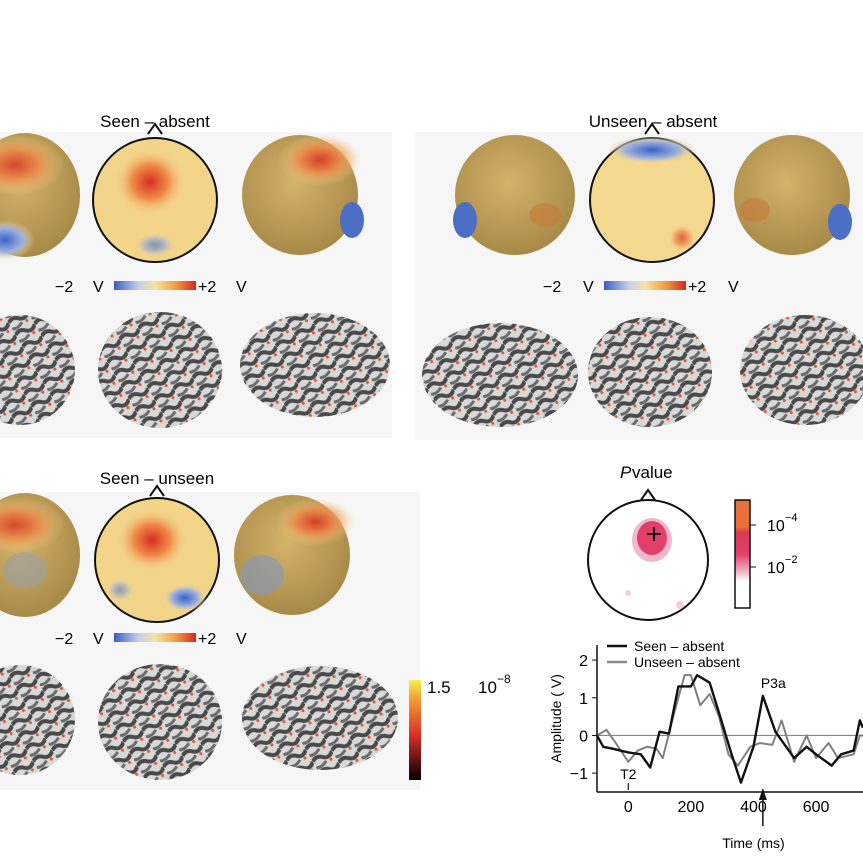  What do you see at coordinates (652, 192) in the screenshot?
I see `topomap-unseen-absent` at bounding box center [652, 192].